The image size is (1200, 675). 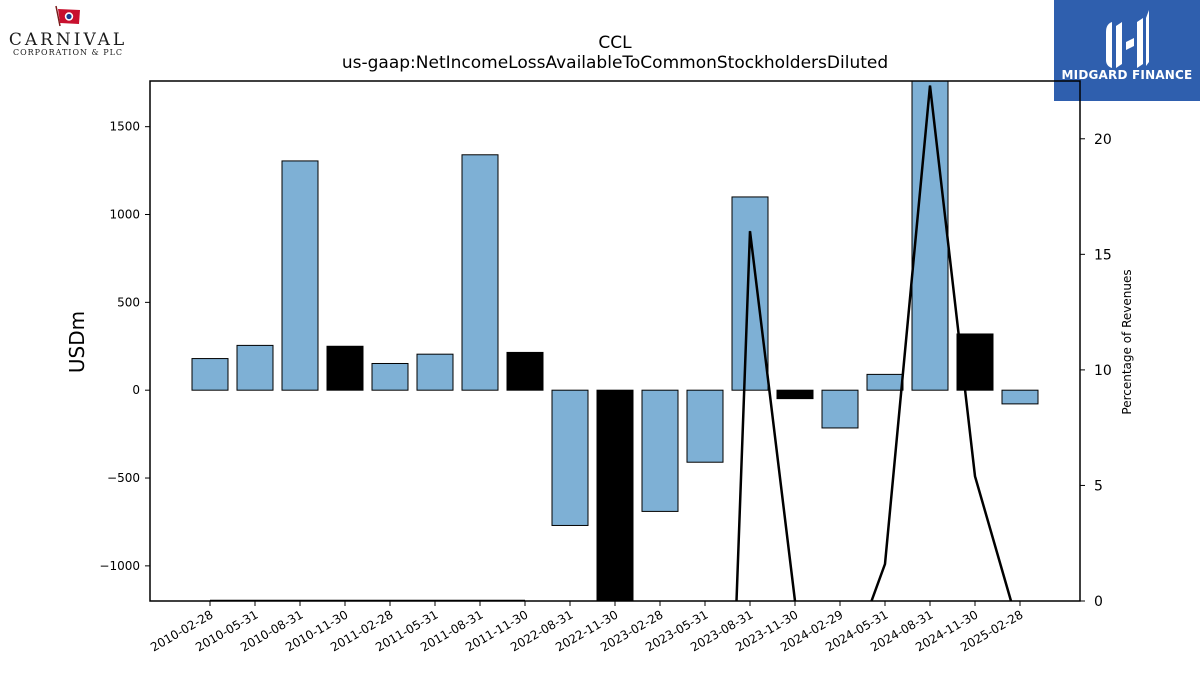 I want to click on carnival-logo-name: CARNIVAL, so click(x=68, y=40).